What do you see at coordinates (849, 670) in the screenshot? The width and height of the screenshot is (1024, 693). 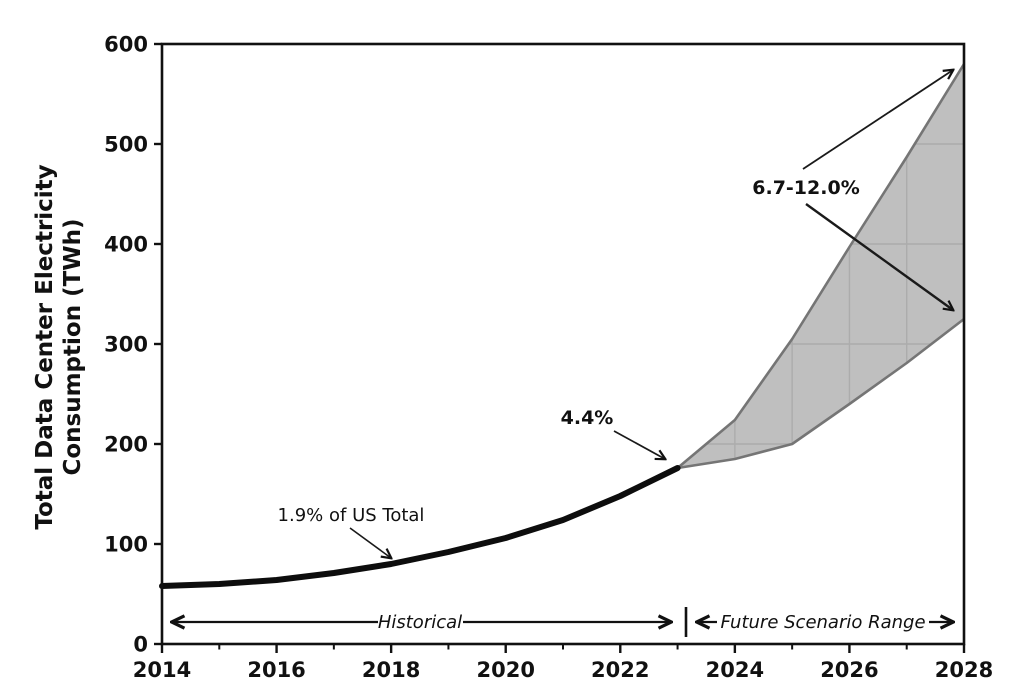 I see `x-tick-label: 2026` at bounding box center [849, 670].